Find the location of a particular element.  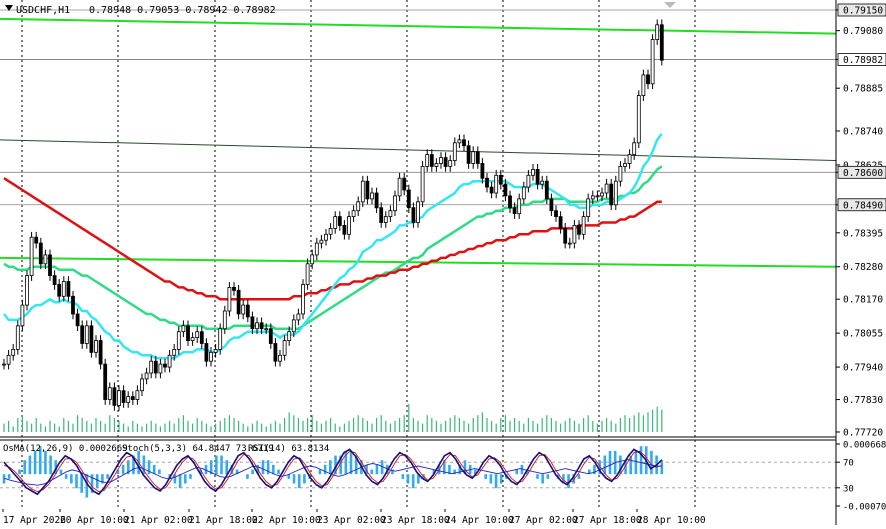

indicator-axis: 0.0006686 70 30 -0.000703 is located at coordinates (861, 477).